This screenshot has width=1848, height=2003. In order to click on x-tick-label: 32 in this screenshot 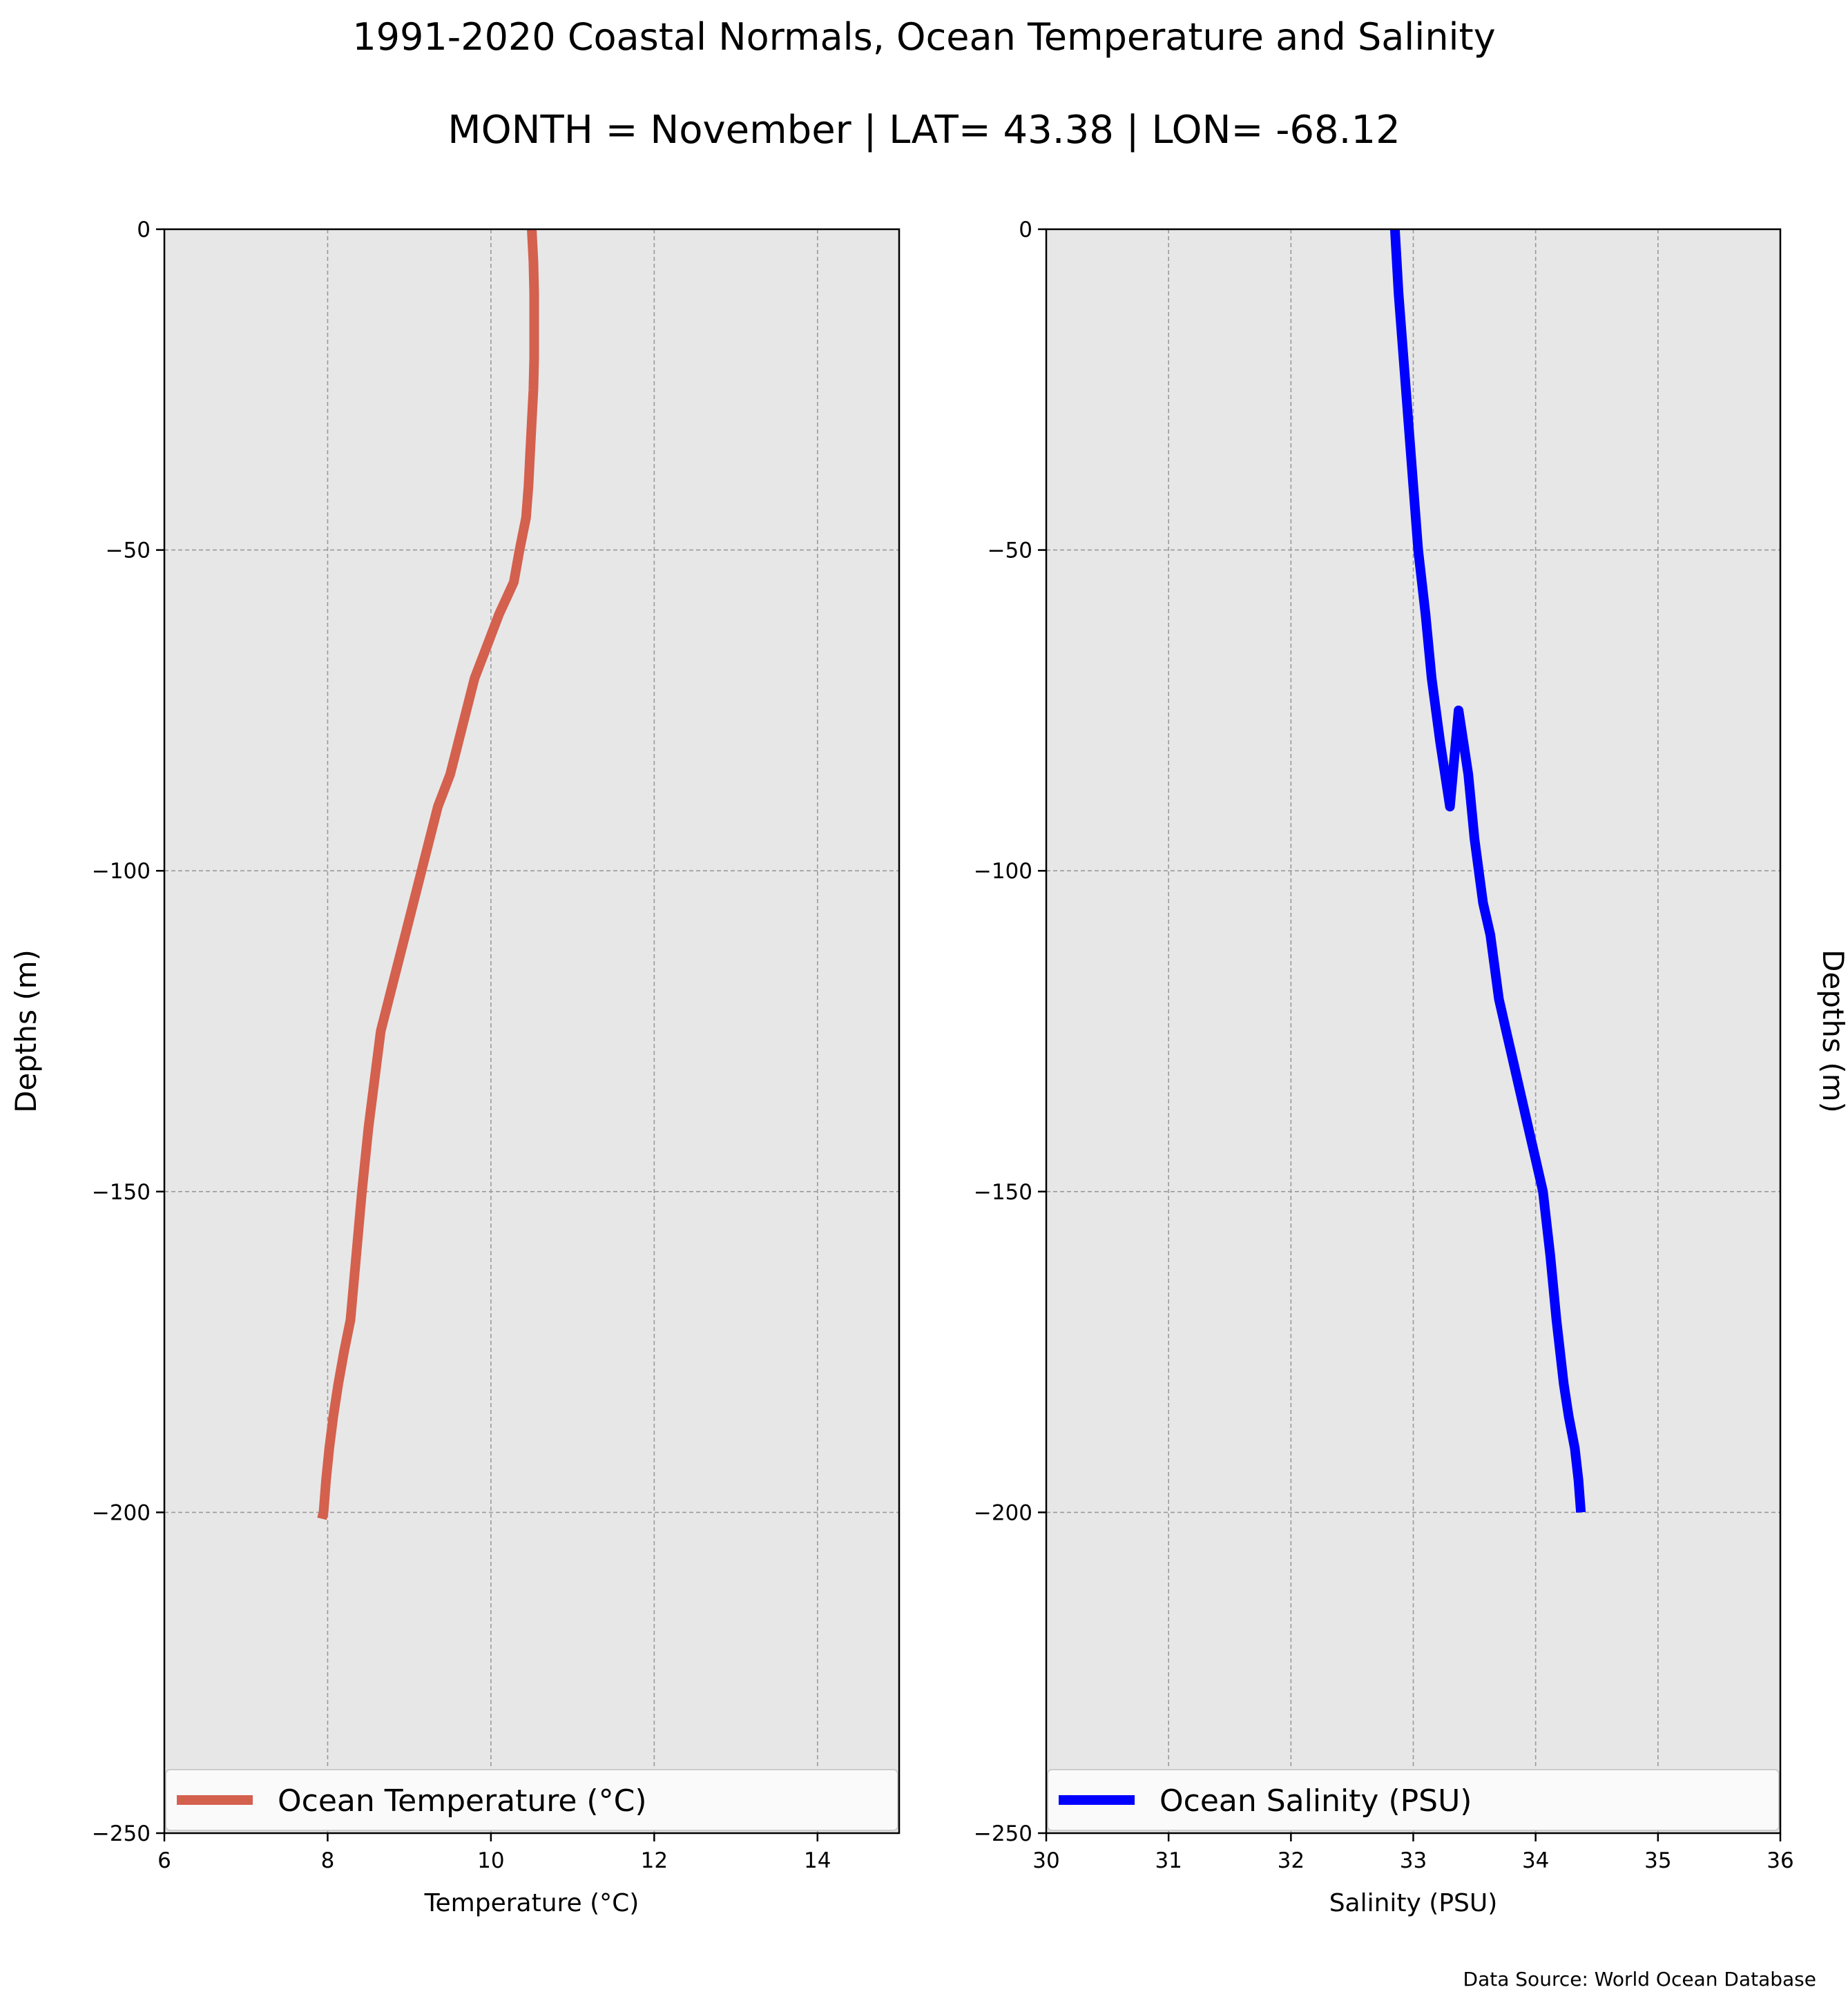, I will do `click(1291, 1861)`.